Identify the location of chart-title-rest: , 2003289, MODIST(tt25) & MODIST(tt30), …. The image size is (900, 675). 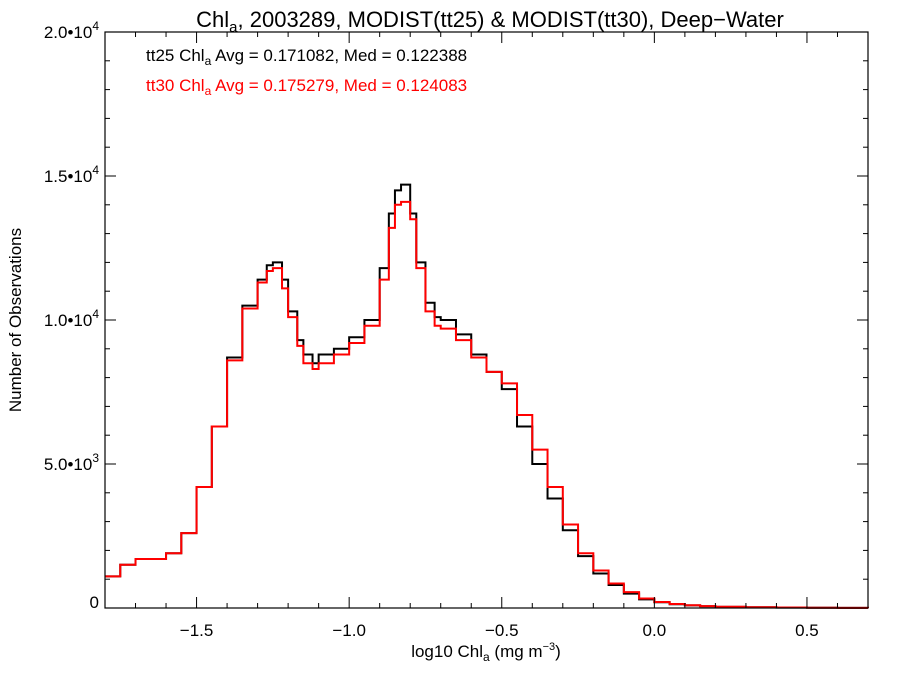
(511, 19).